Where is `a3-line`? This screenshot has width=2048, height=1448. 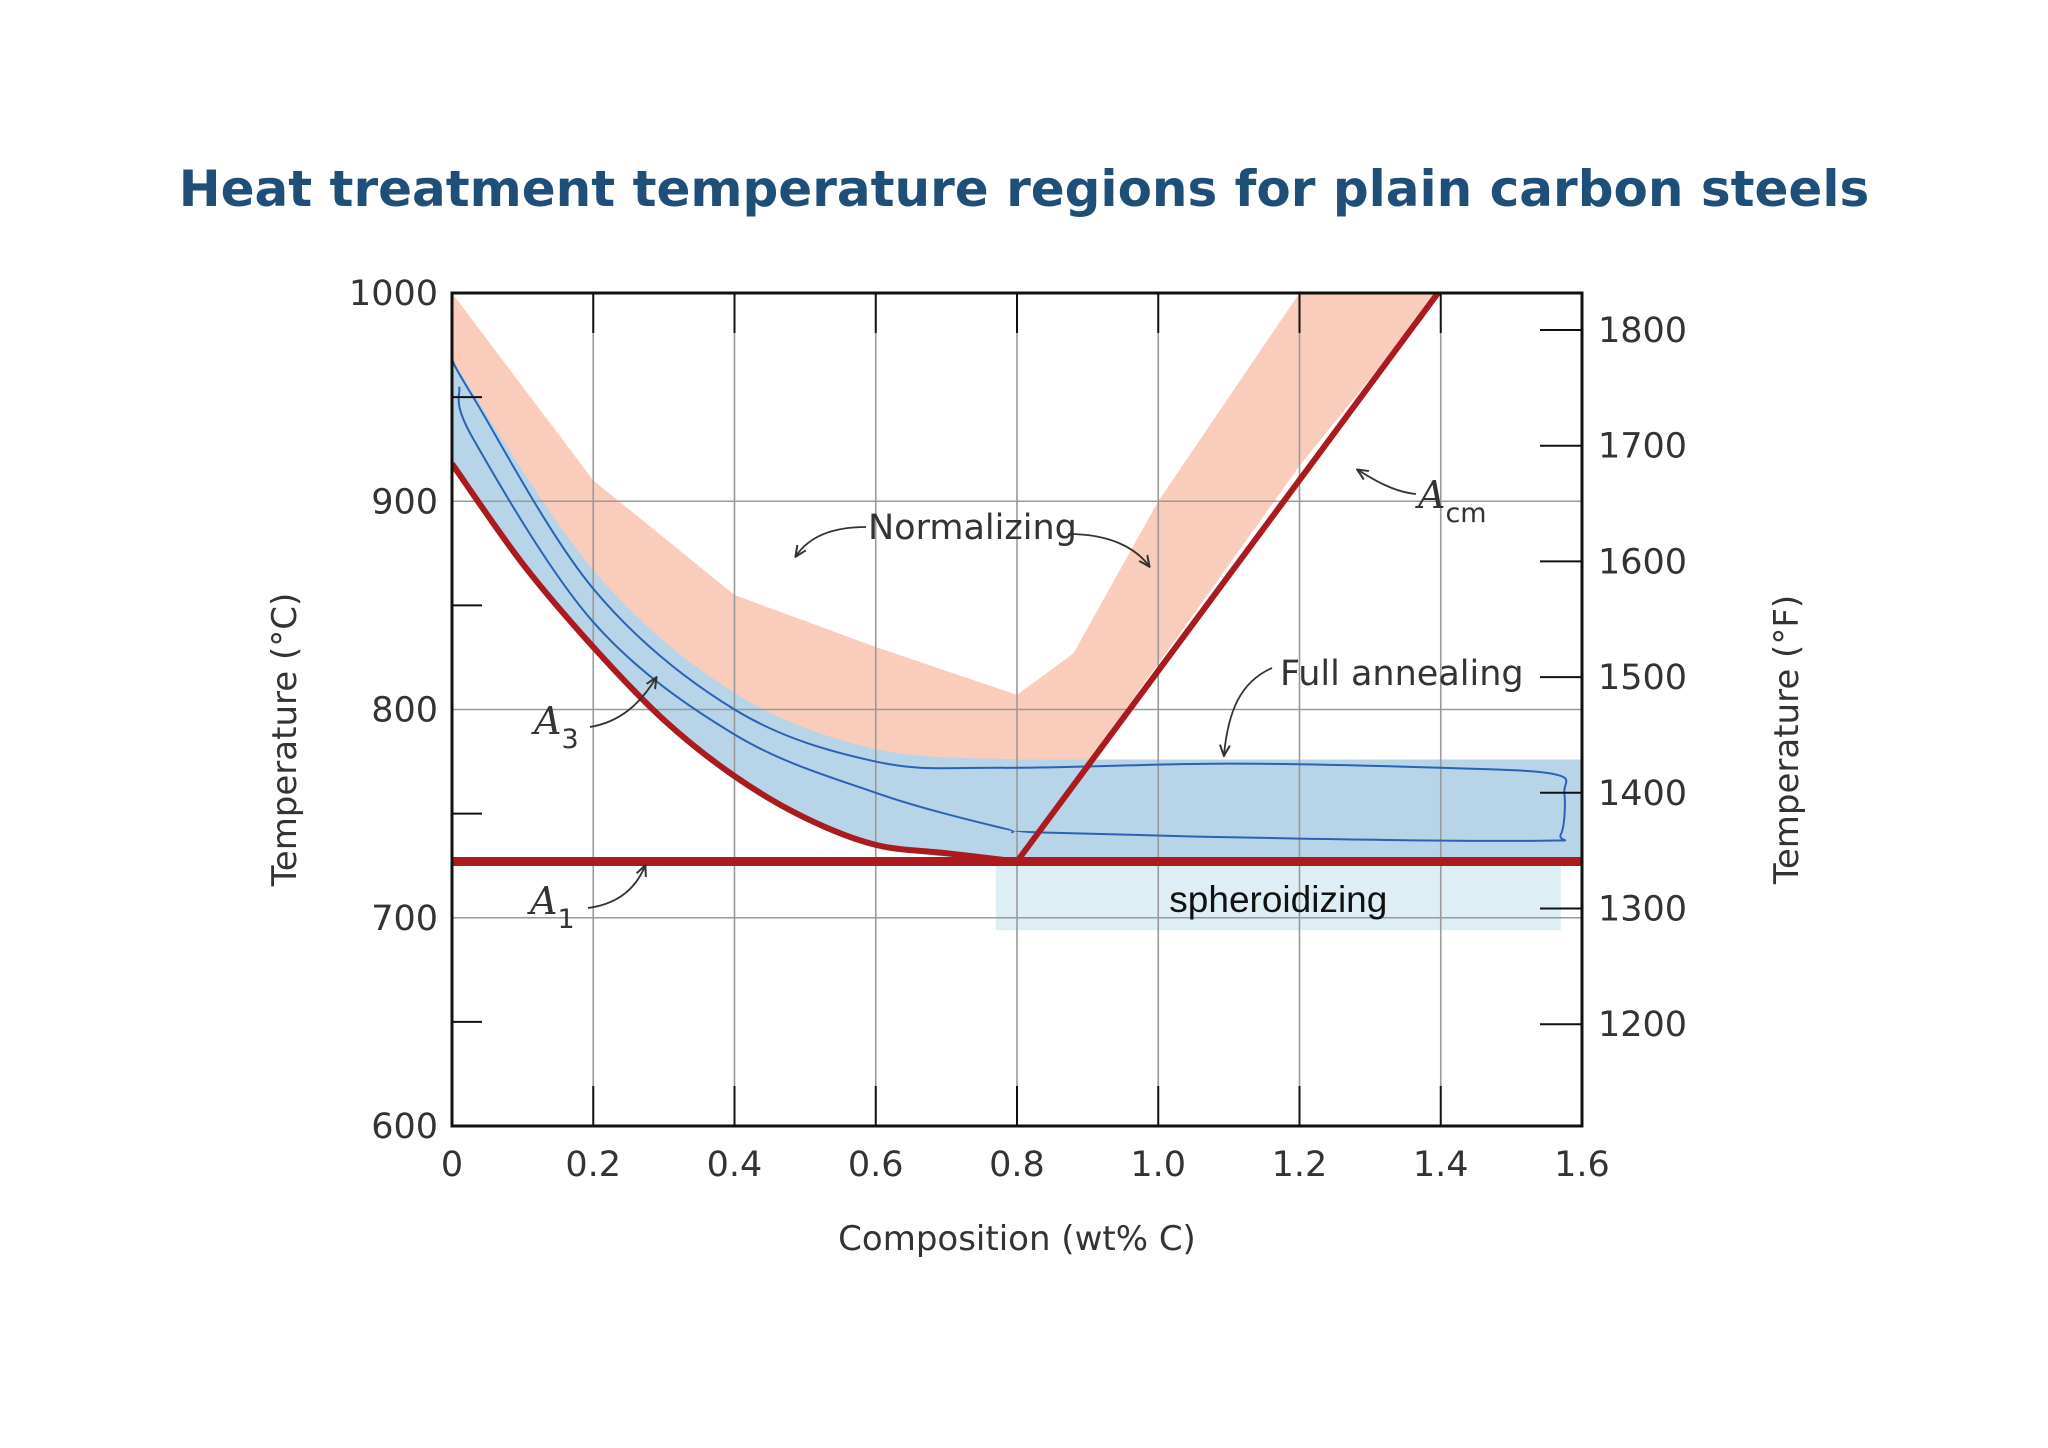 a3-line is located at coordinates (735, 663).